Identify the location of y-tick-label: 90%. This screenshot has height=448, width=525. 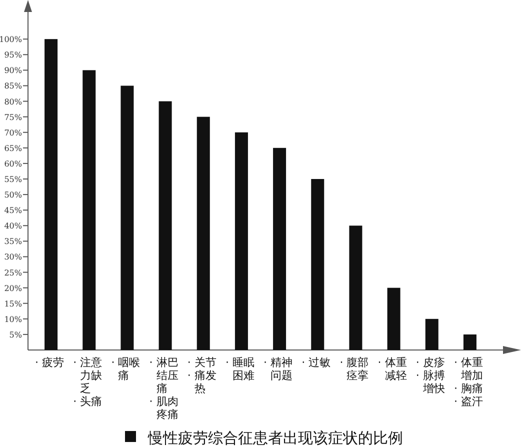
(13, 71).